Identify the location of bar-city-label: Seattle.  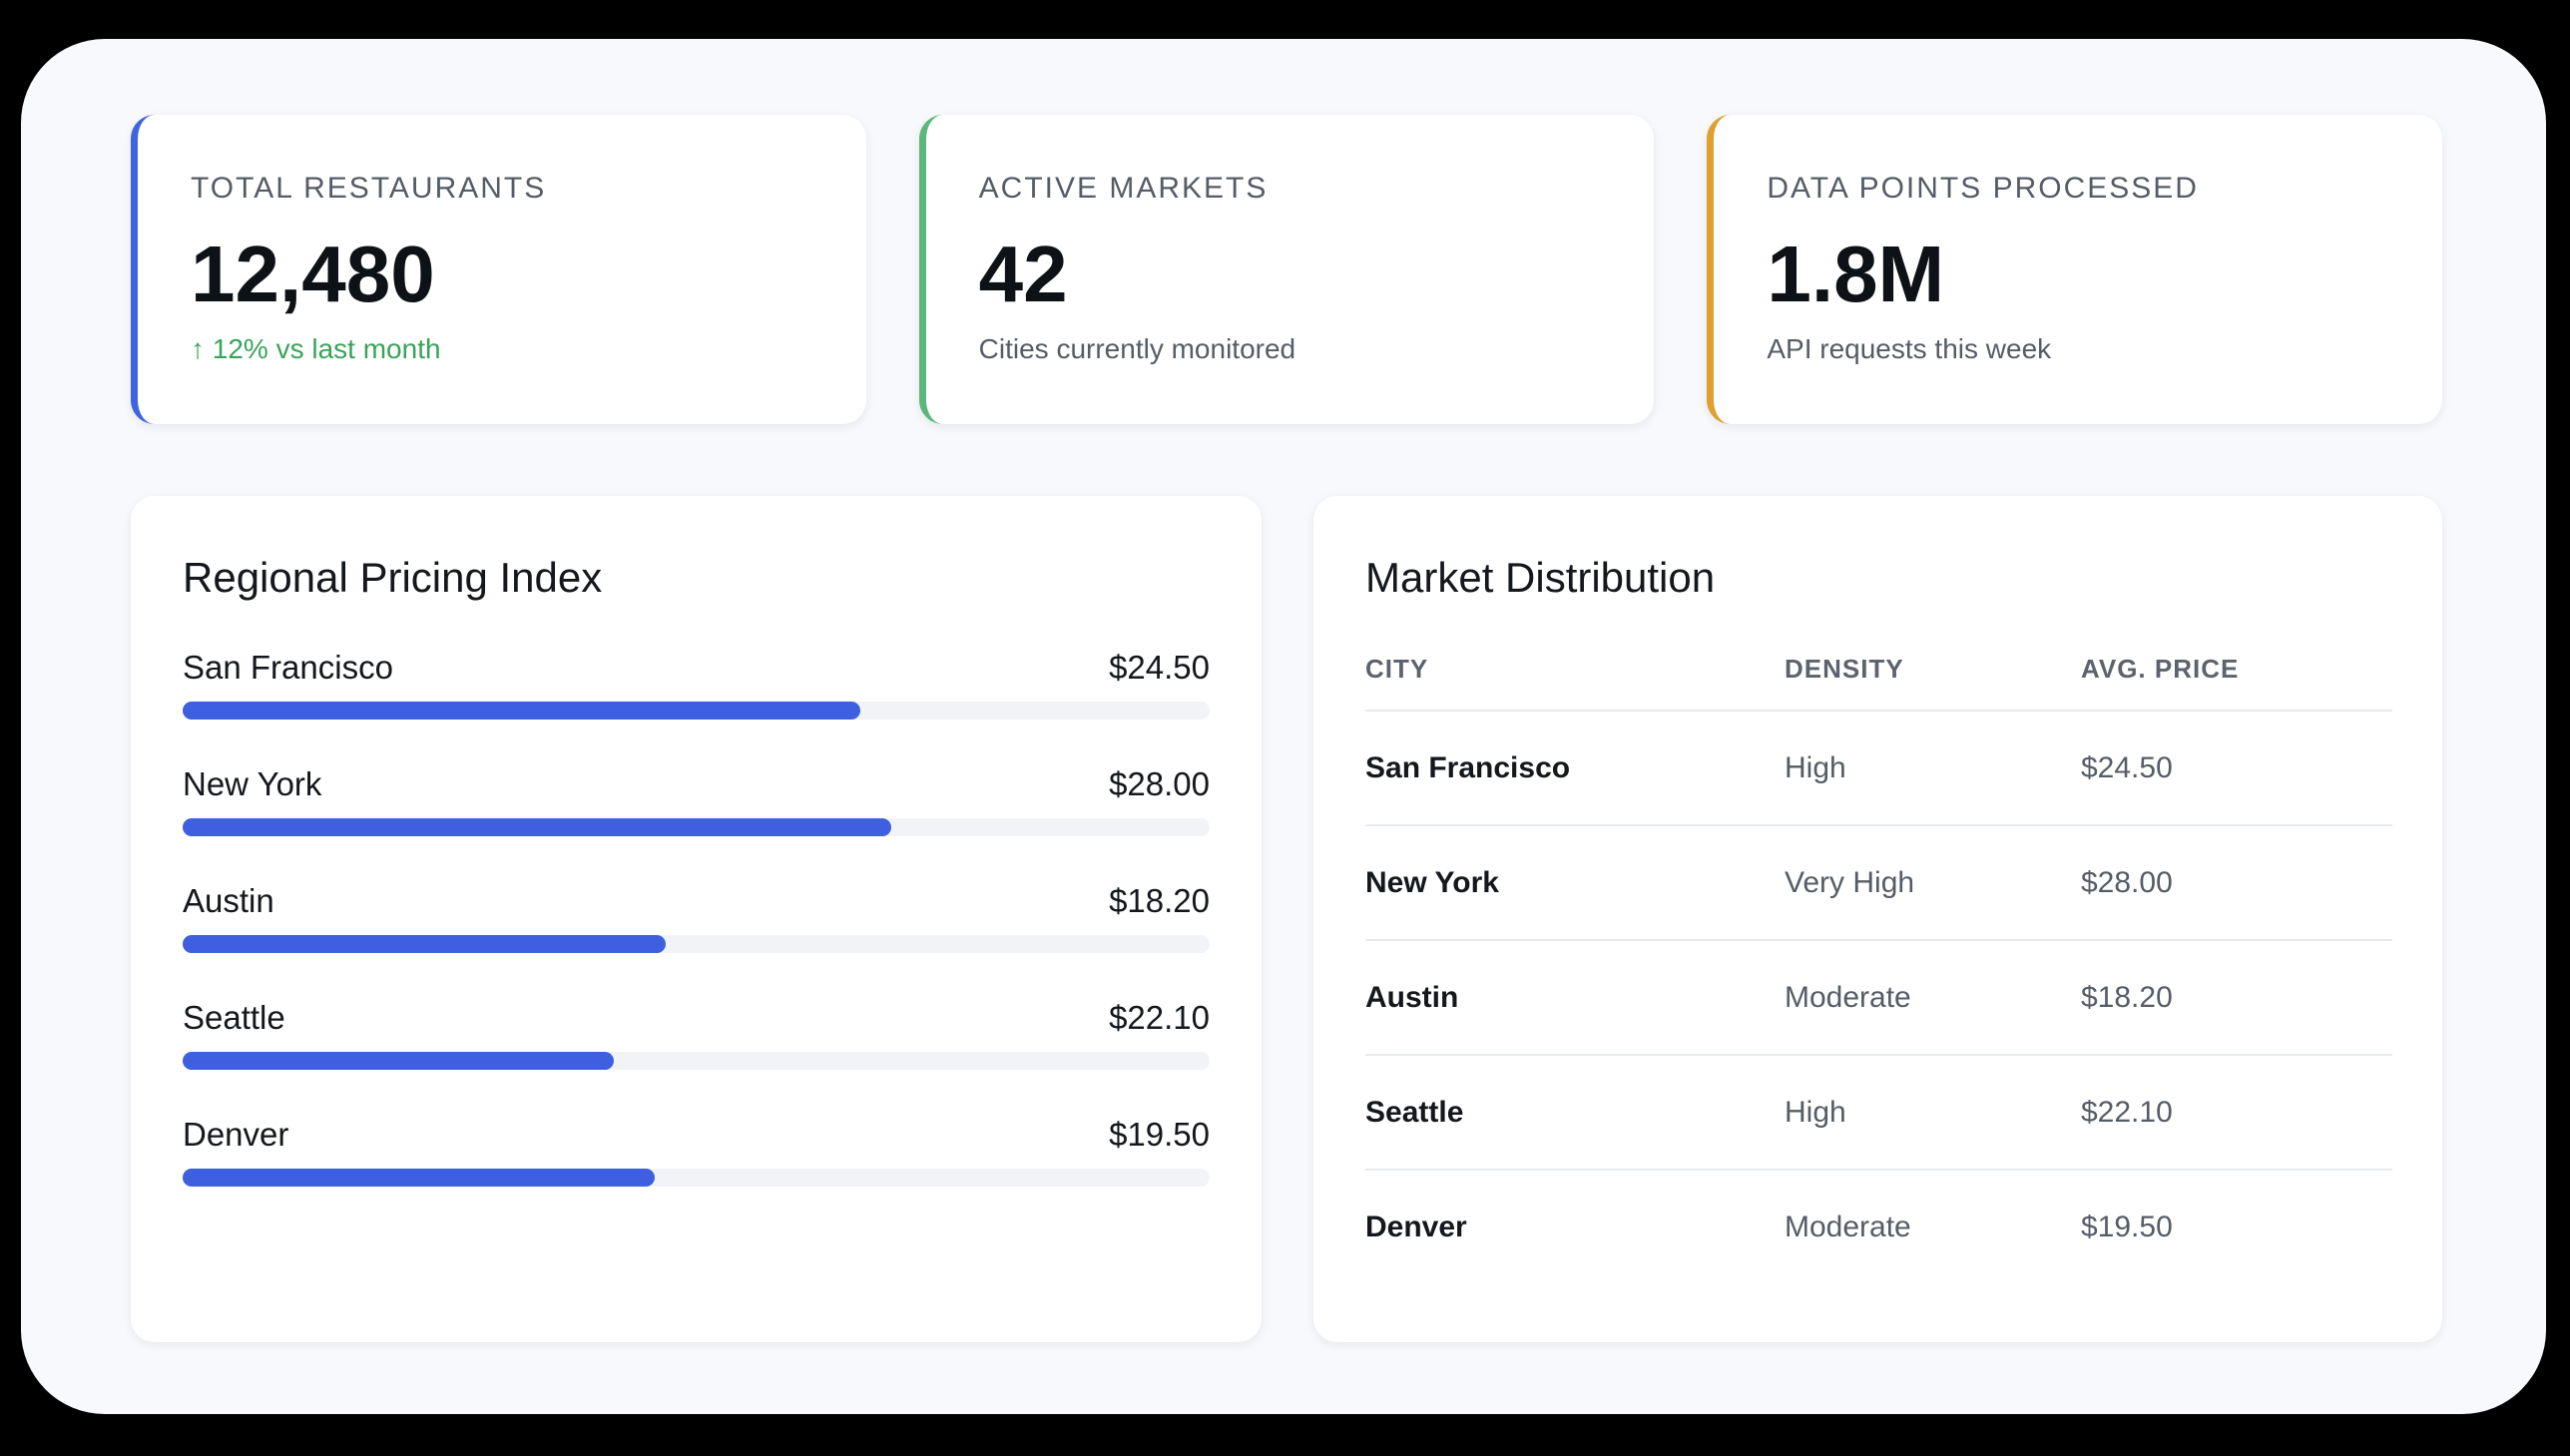
(234, 1017).